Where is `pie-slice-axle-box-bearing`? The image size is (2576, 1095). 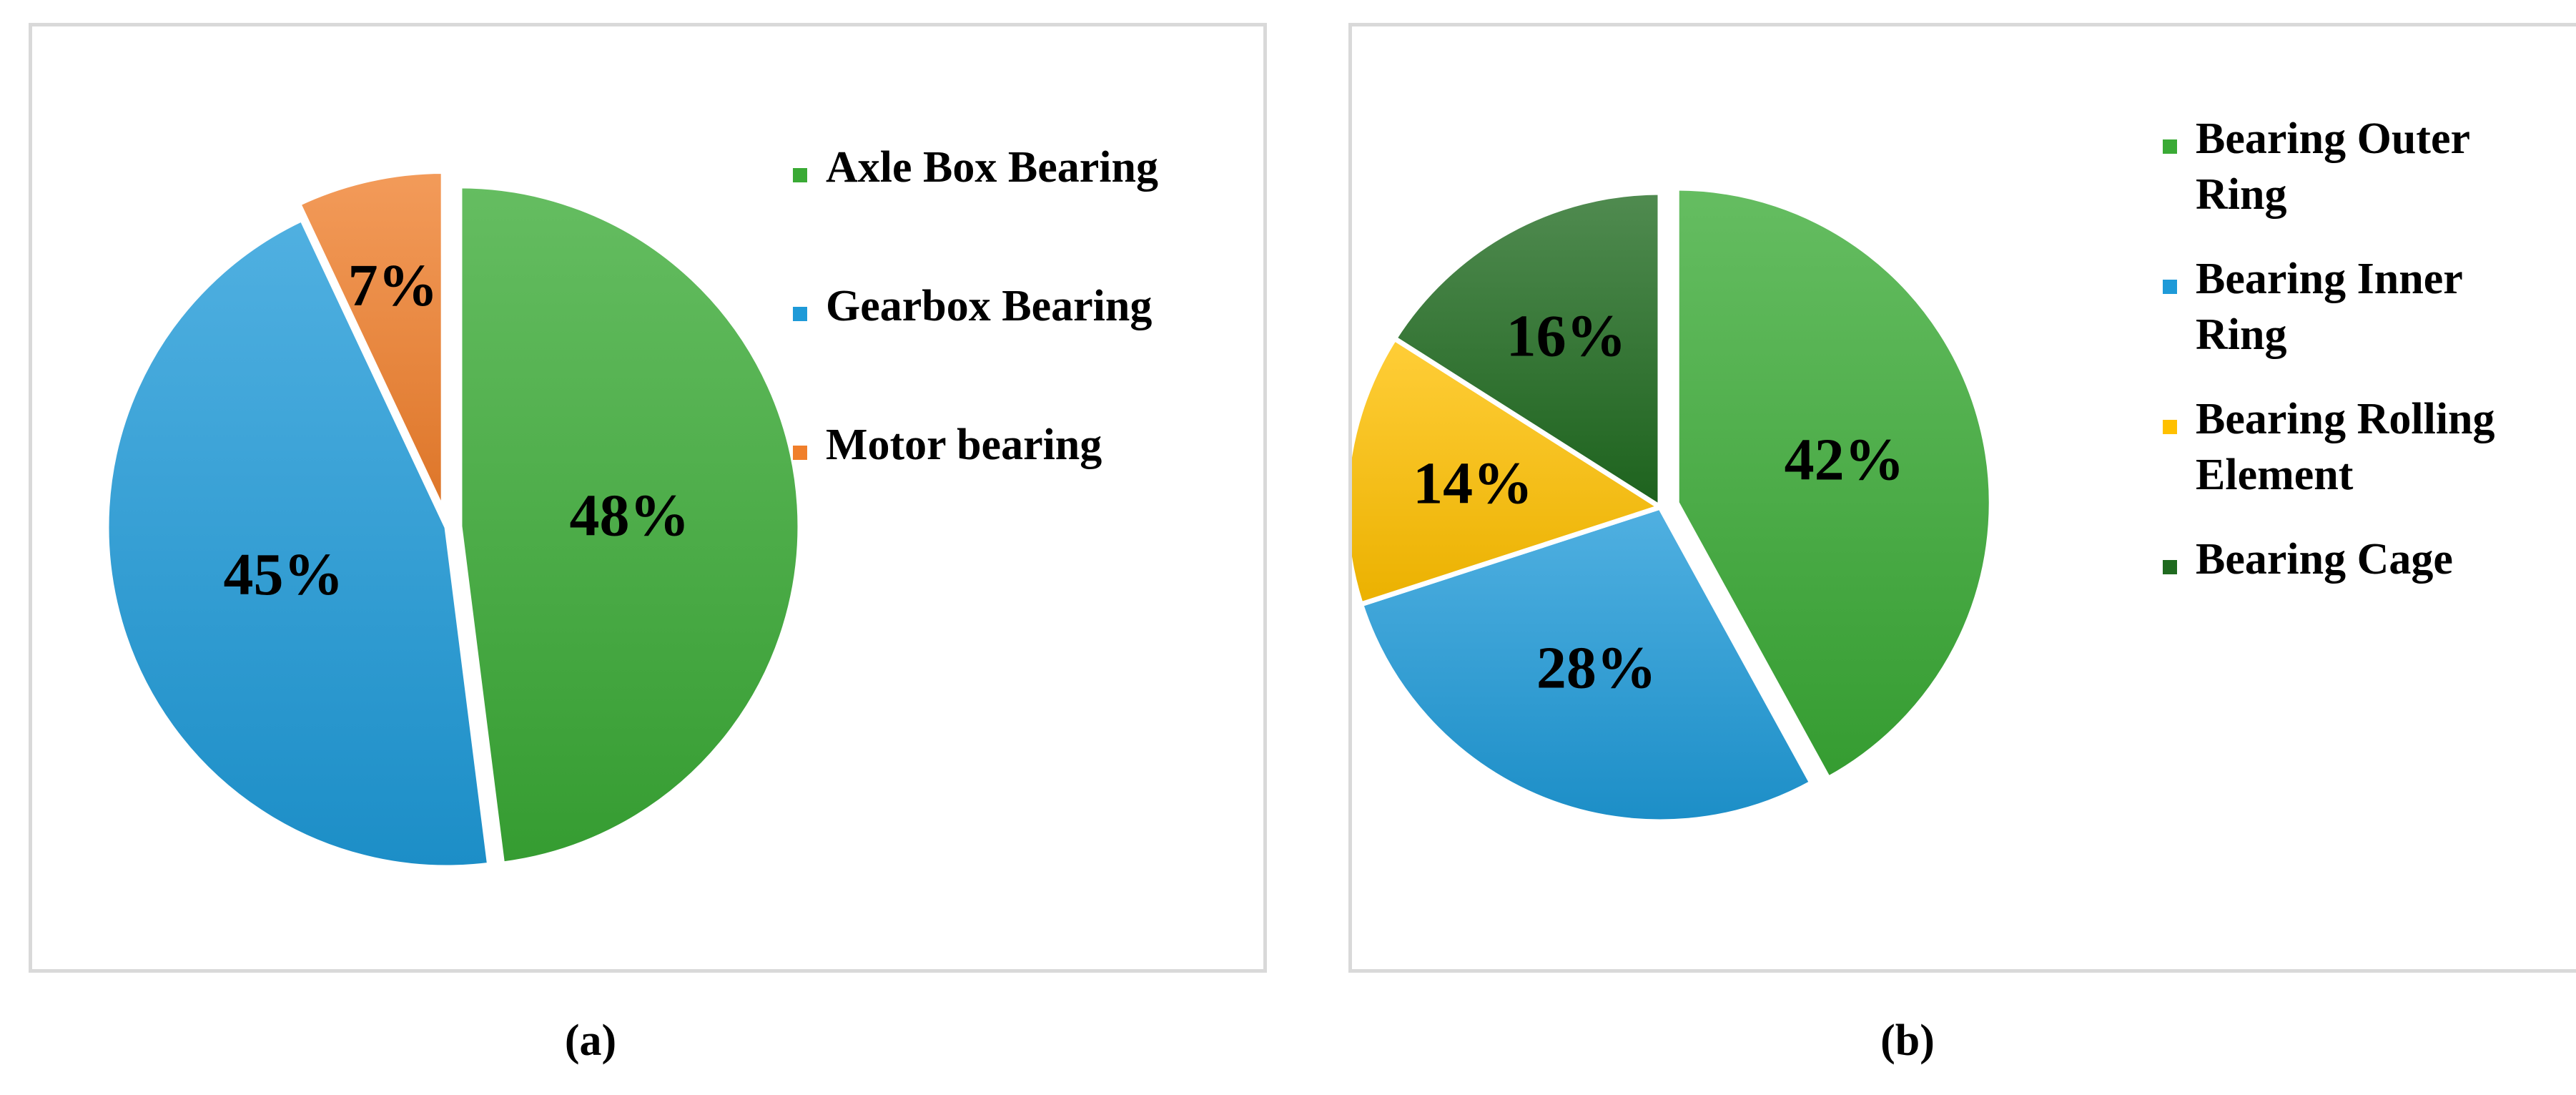
pie-slice-axle-box-bearing is located at coordinates (630, 525).